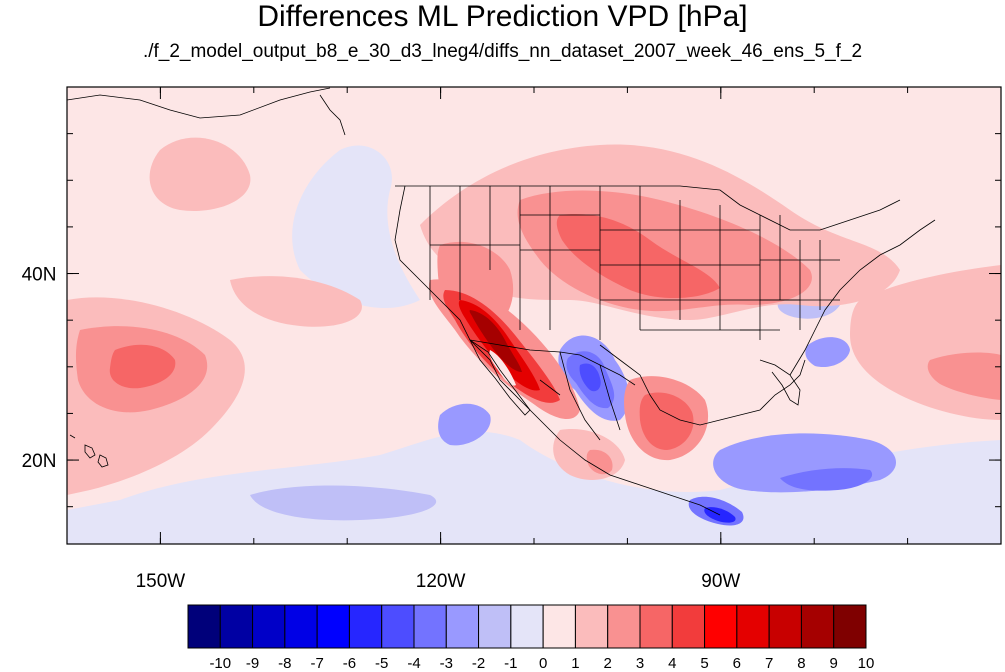 The height and width of the screenshot is (672, 1005). Describe the element at coordinates (316, 663) in the screenshot. I see `colorbar-label: -7` at that location.